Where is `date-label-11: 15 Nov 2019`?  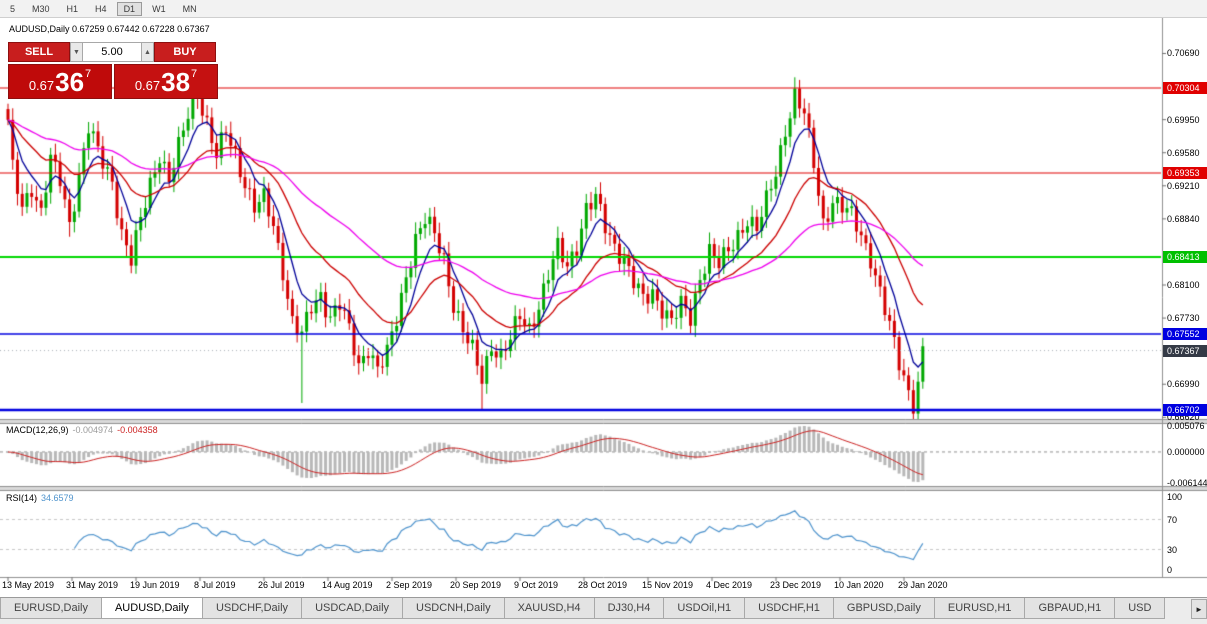 date-label-11: 15 Nov 2019 is located at coordinates (668, 585).